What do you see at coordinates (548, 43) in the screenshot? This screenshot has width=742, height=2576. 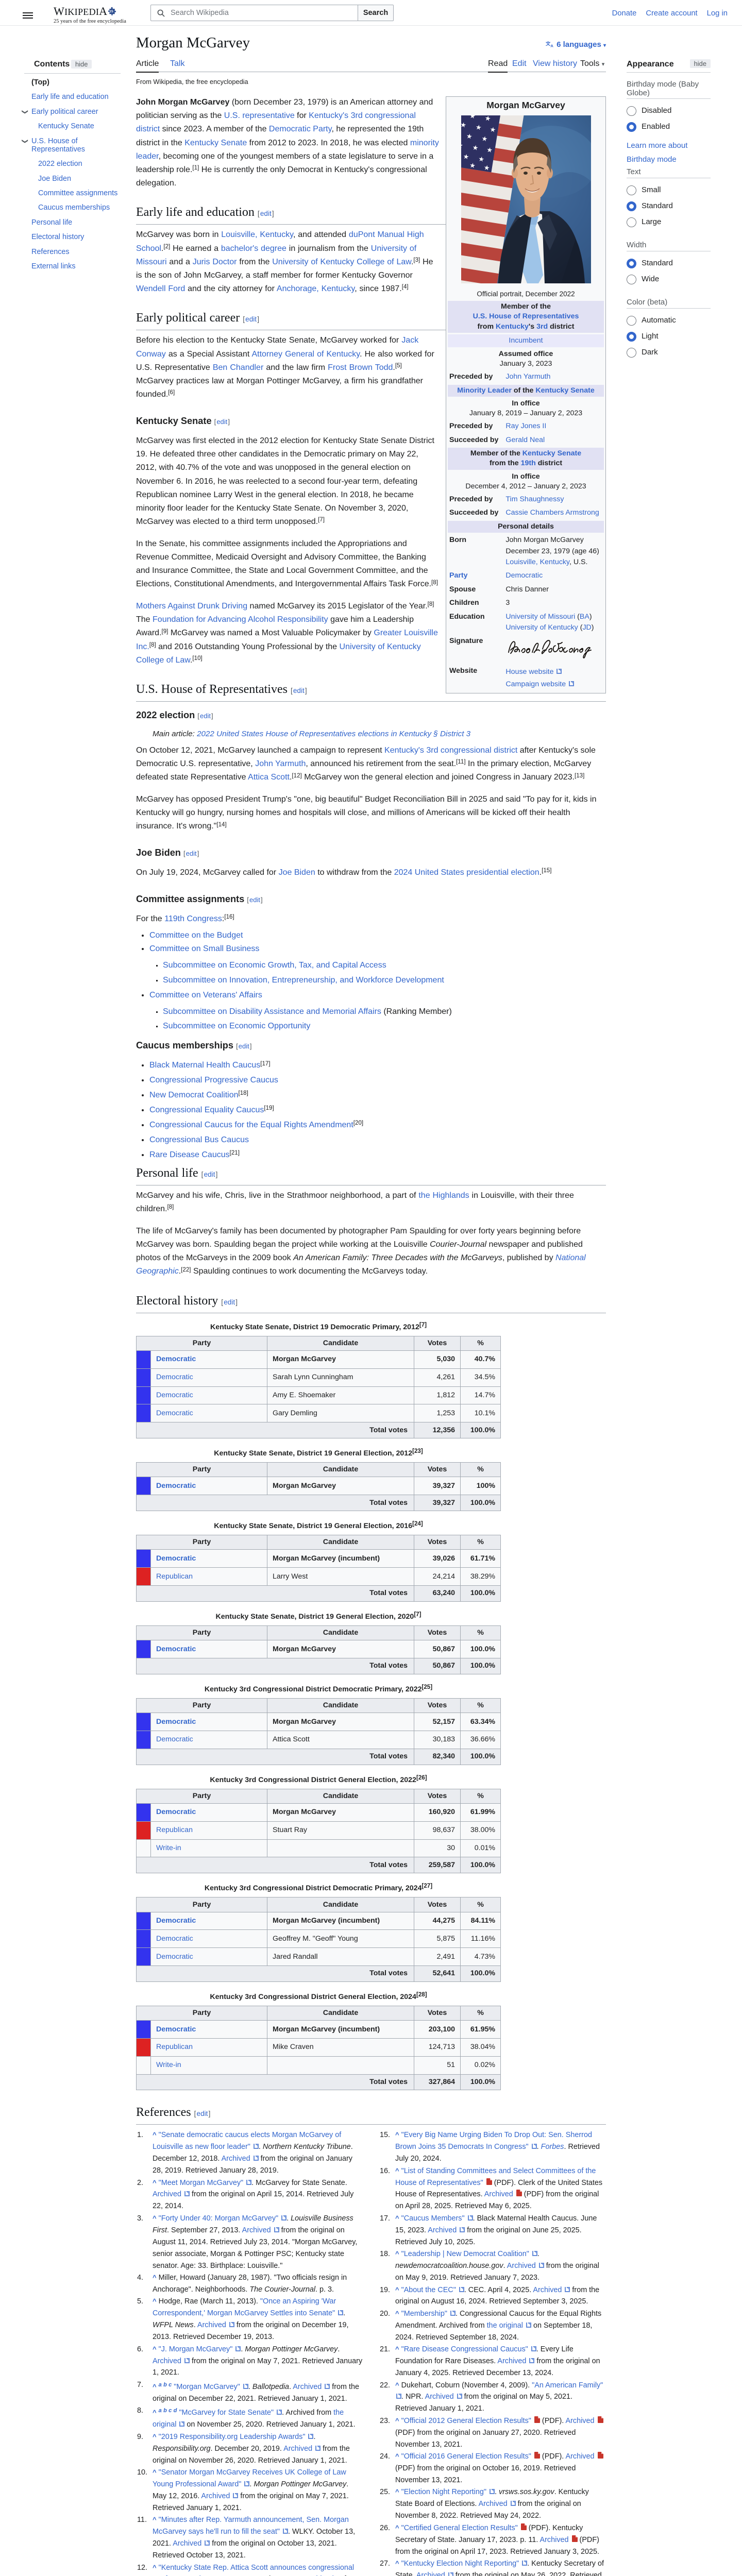 I see `svg-text: 文` at bounding box center [548, 43].